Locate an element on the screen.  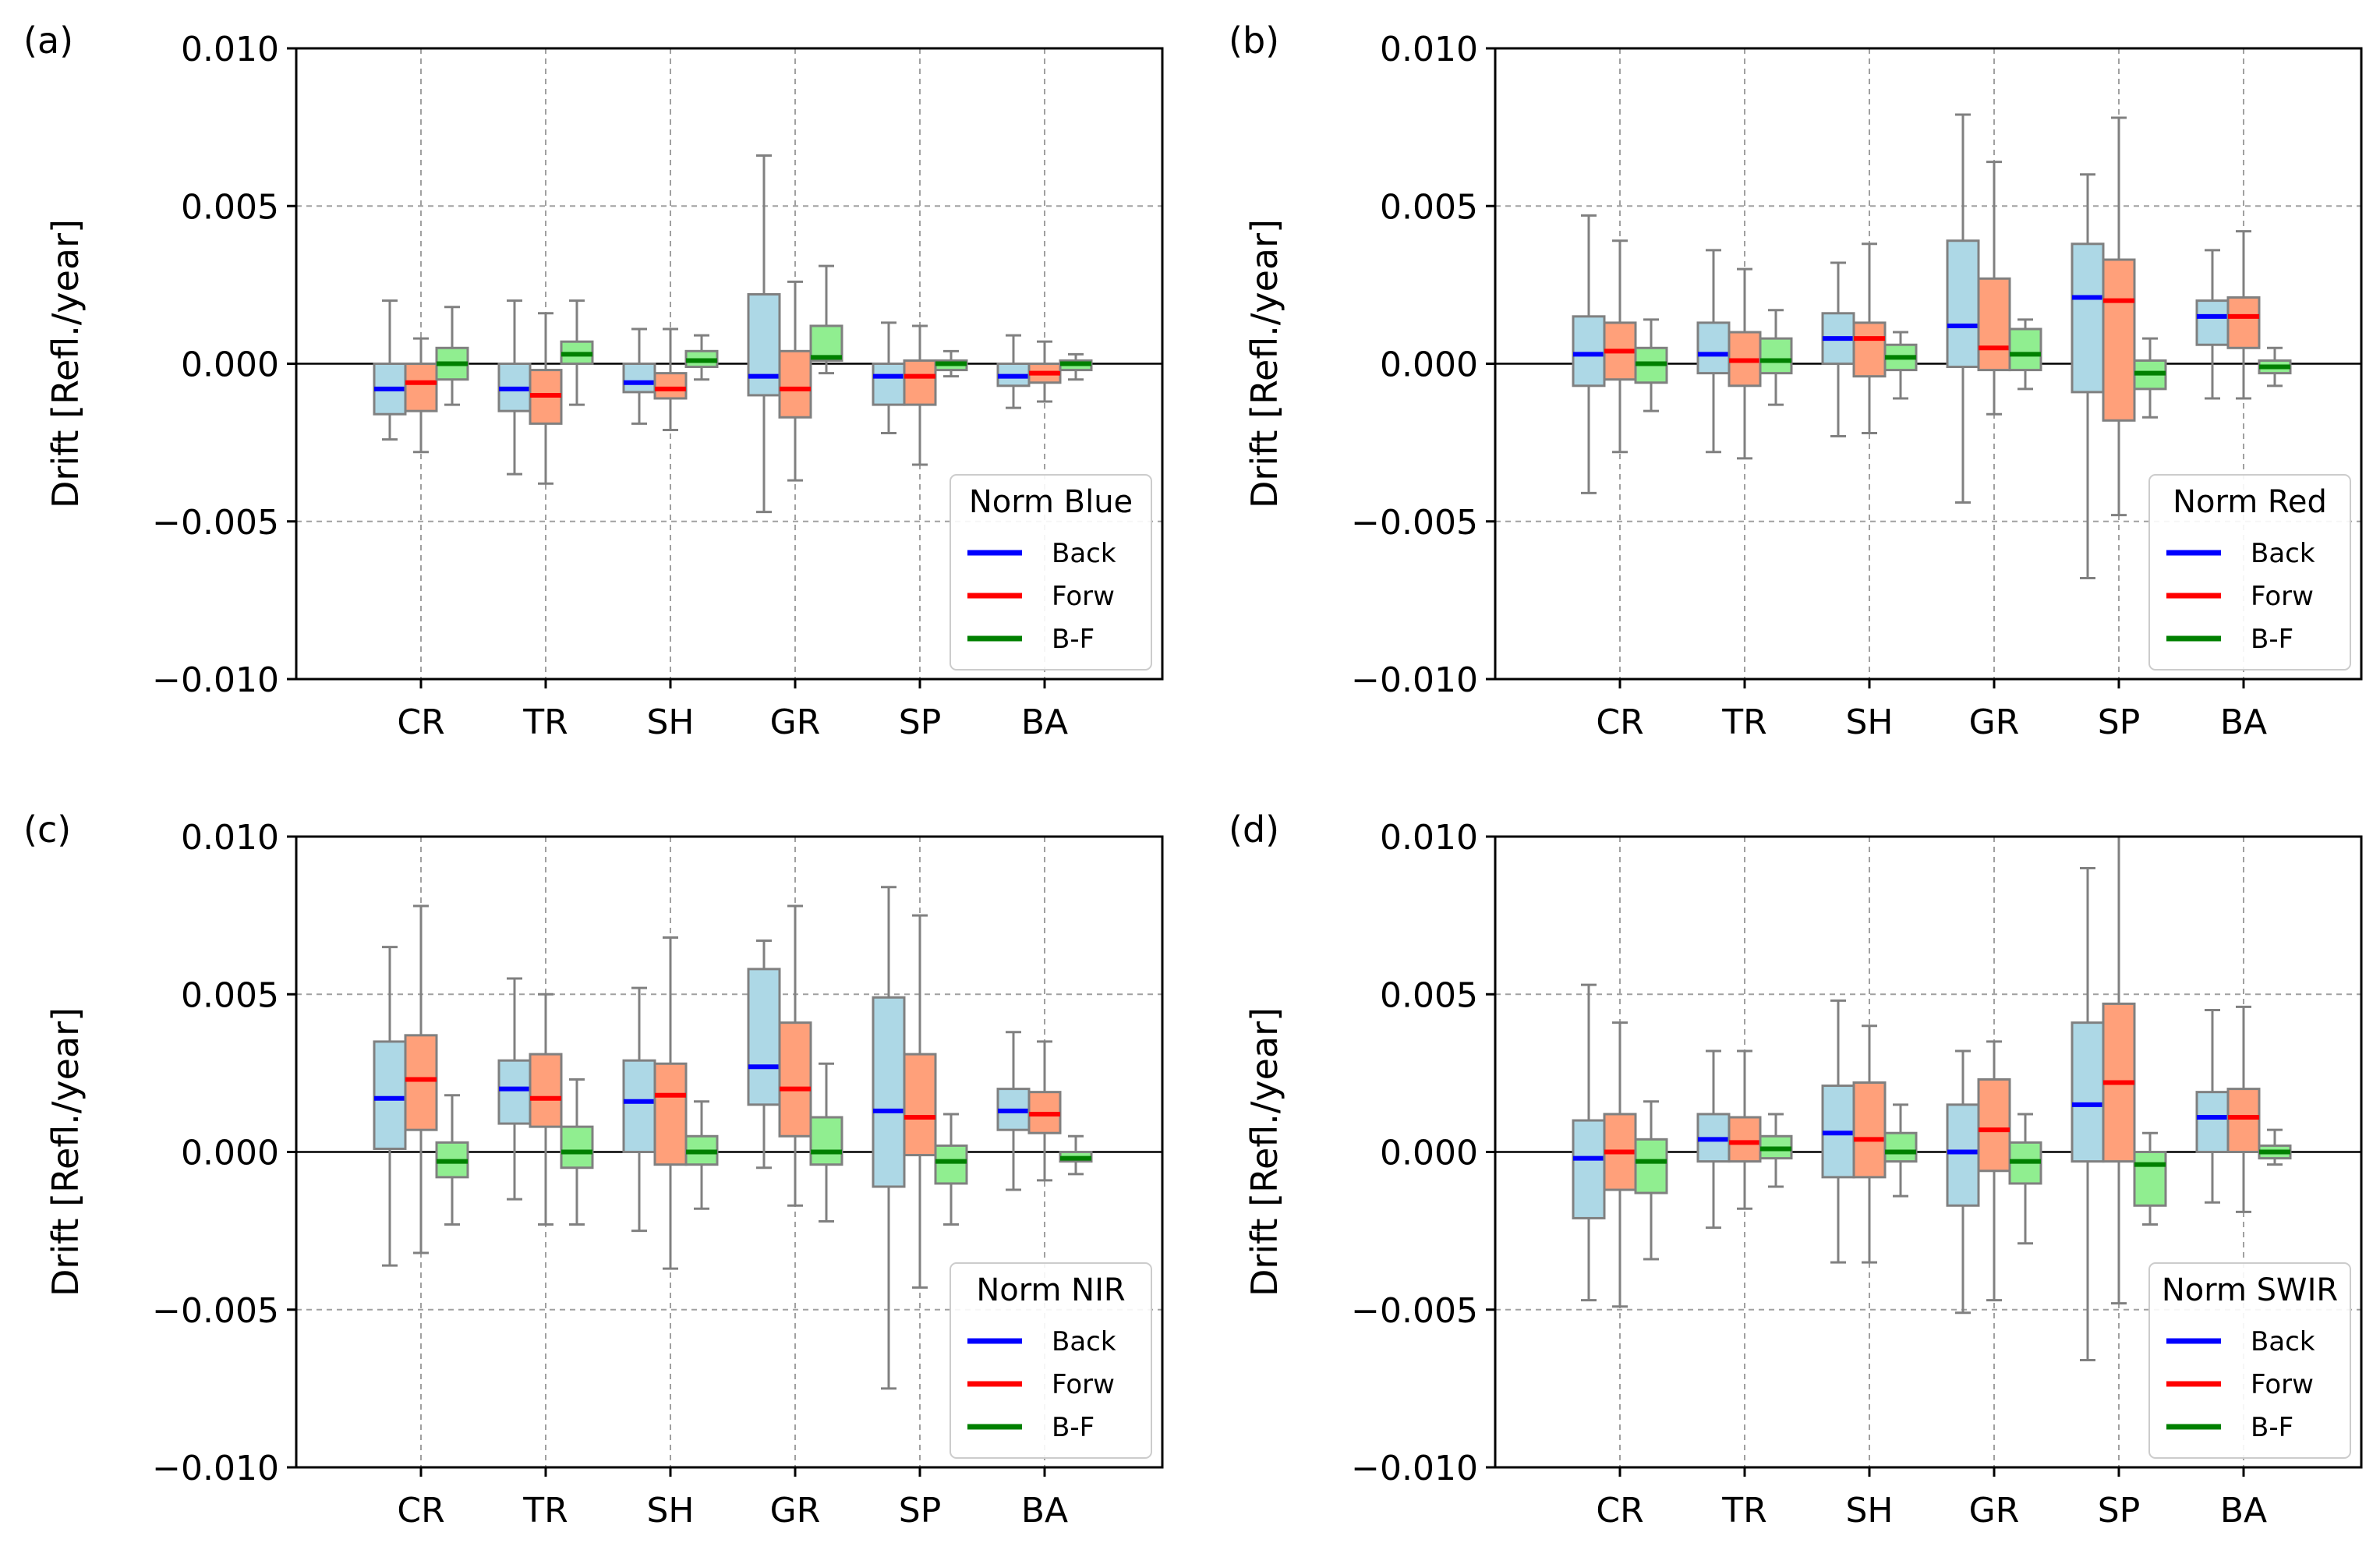
y-tick-label: 0.005 is located at coordinates (230, 995).